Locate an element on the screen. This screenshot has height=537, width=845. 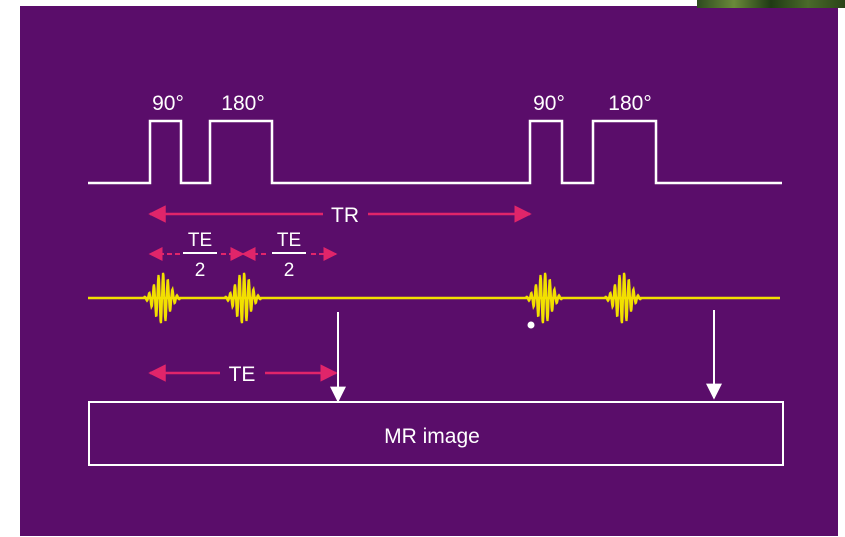
pulse-label-180-first: 180° is located at coordinates (242, 103).